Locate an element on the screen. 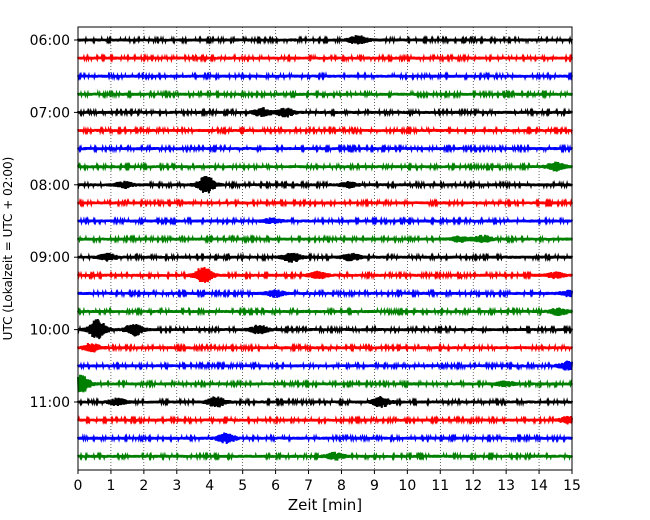 The height and width of the screenshot is (520, 650). x-tick-label: 0 is located at coordinates (78, 486).